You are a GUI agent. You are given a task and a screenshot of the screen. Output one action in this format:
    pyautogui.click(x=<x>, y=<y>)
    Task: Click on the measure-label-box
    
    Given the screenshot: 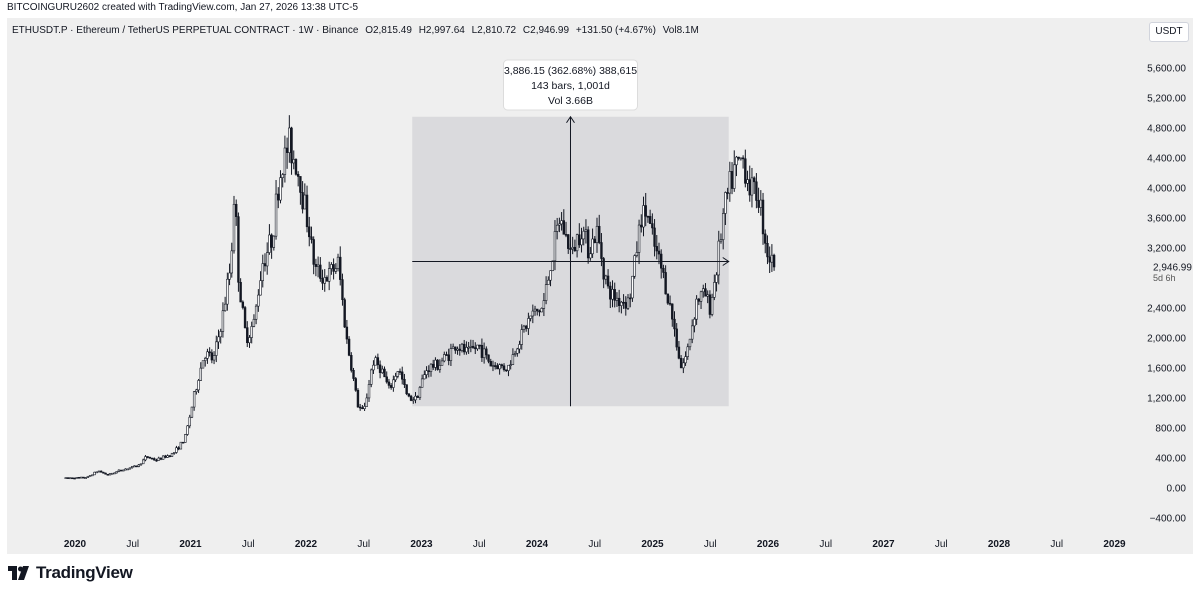 What is the action you would take?
    pyautogui.click(x=570, y=85)
    